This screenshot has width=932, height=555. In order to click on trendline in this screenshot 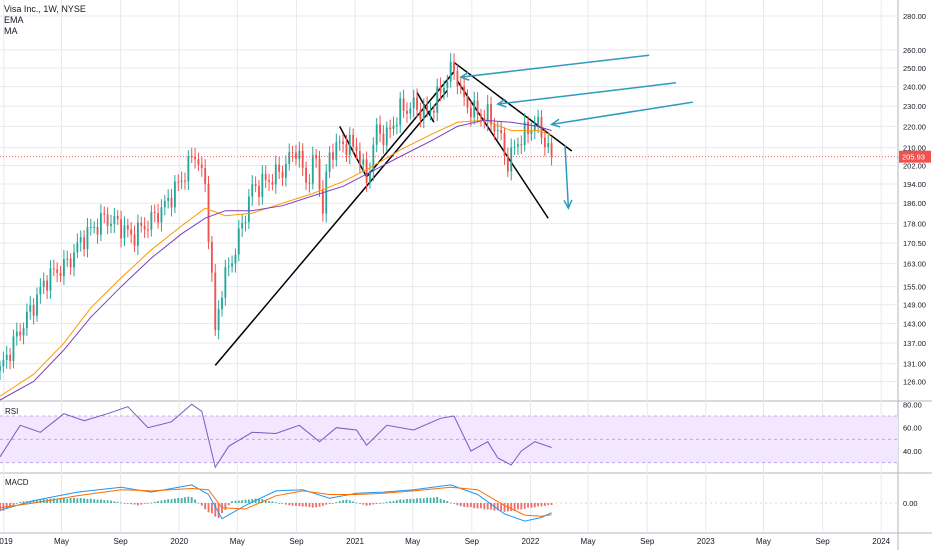, I will do `click(410, 124)`.